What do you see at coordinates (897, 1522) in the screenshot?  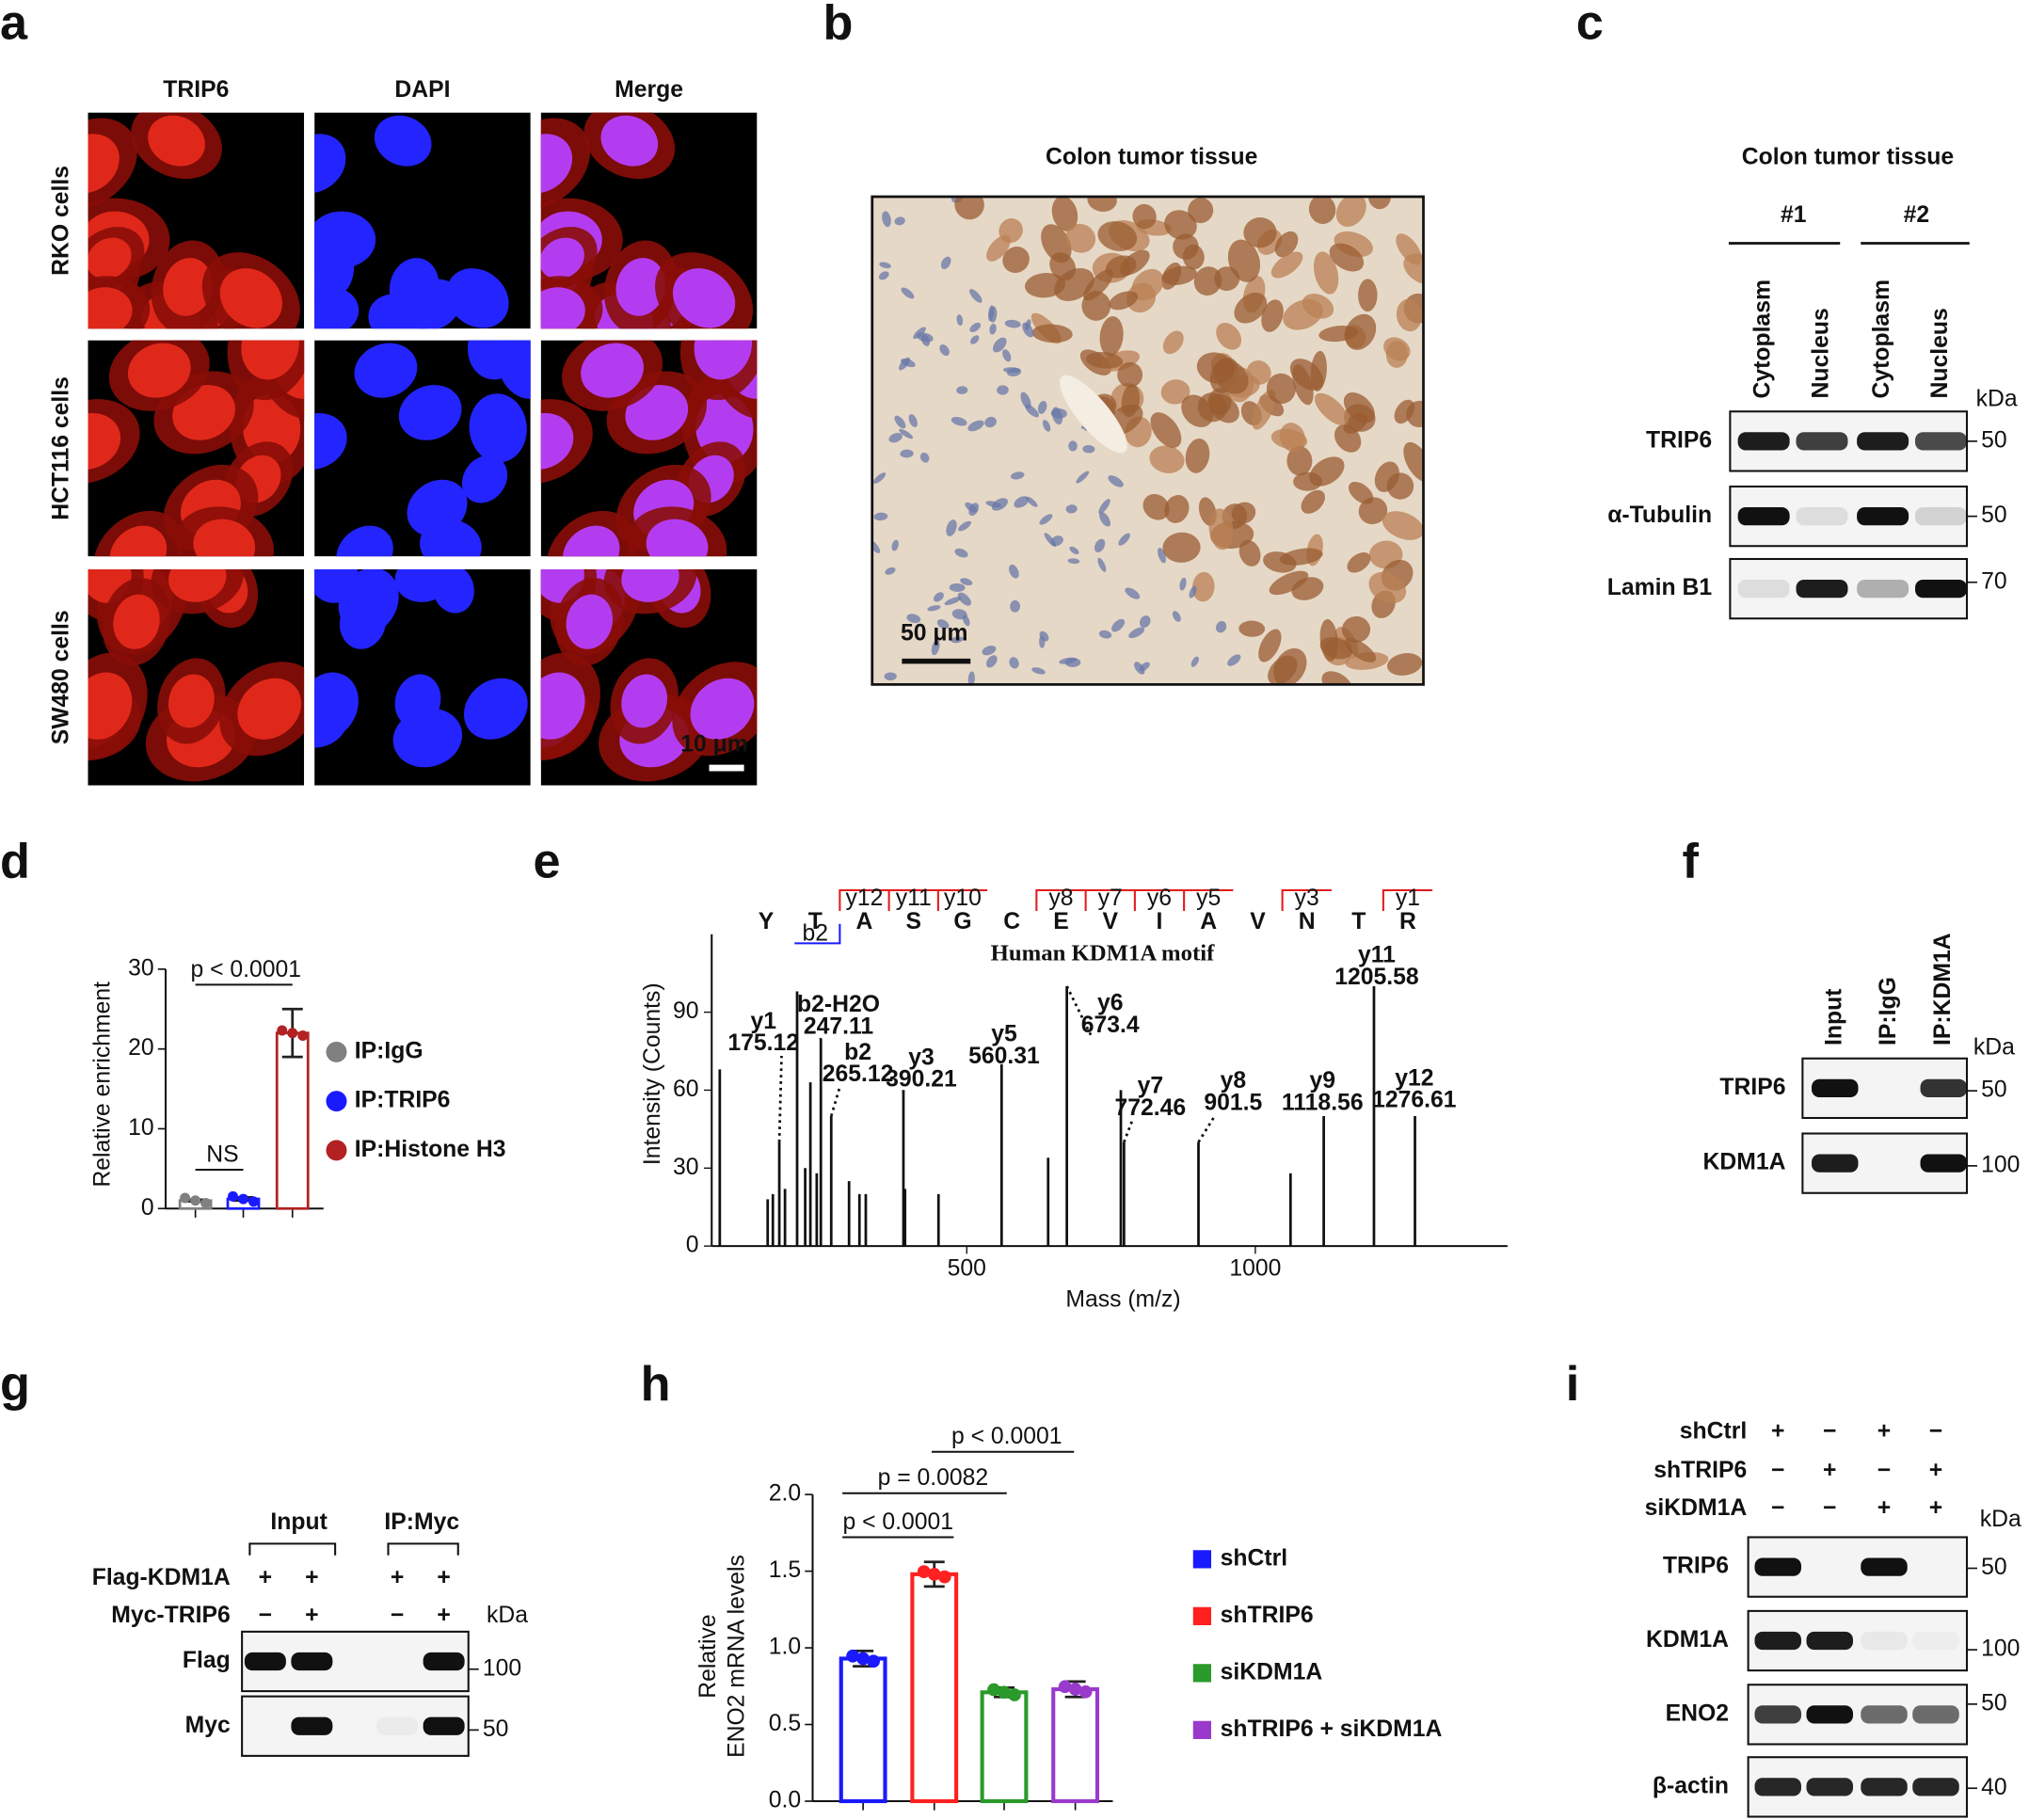 I see `annotation: p < 0.0001` at bounding box center [897, 1522].